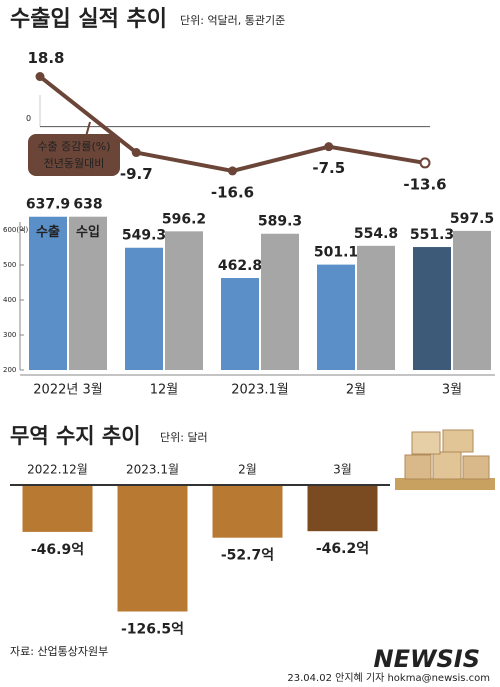  Describe the element at coordinates (445, 459) in the screenshot. I see `boxes-illustration` at that location.